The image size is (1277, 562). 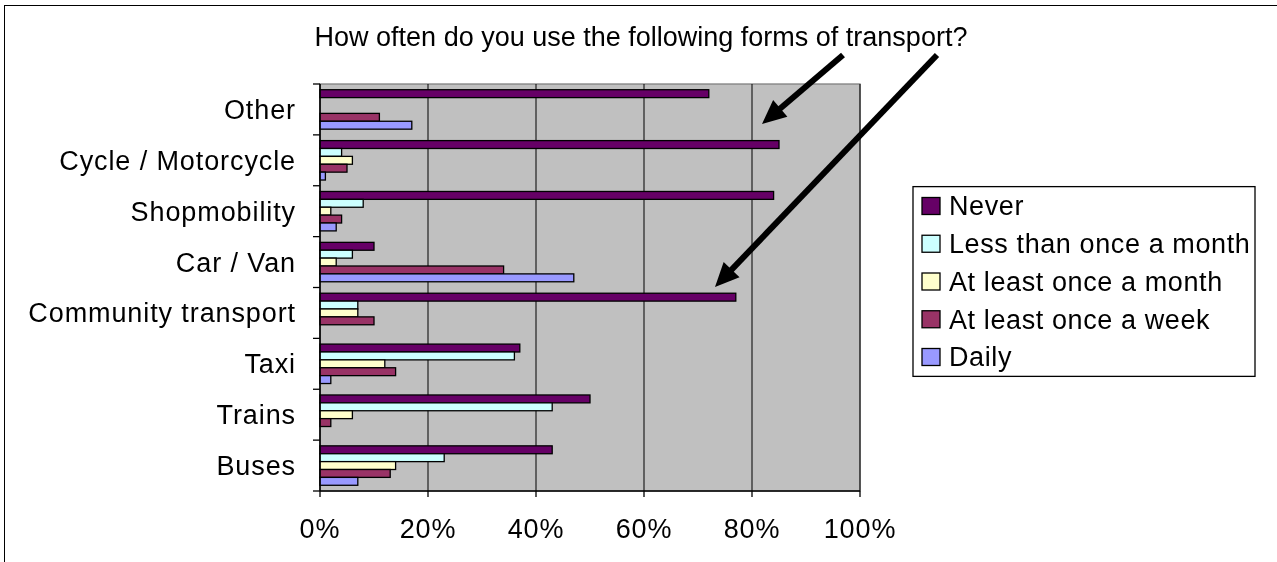 What do you see at coordinates (213, 211) in the screenshot?
I see `y-tick-label: Shopmobility` at bounding box center [213, 211].